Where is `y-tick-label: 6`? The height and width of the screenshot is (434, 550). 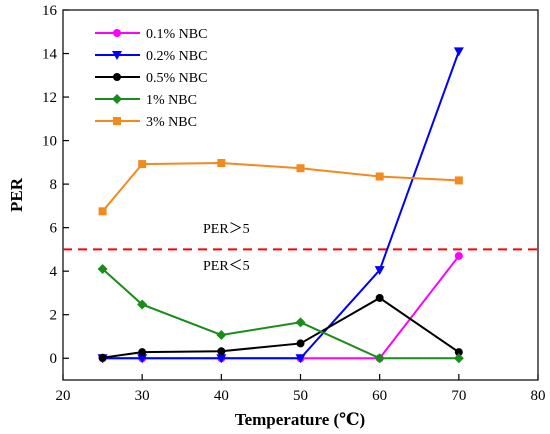 y-tick-label: 6 is located at coordinates (54, 229).